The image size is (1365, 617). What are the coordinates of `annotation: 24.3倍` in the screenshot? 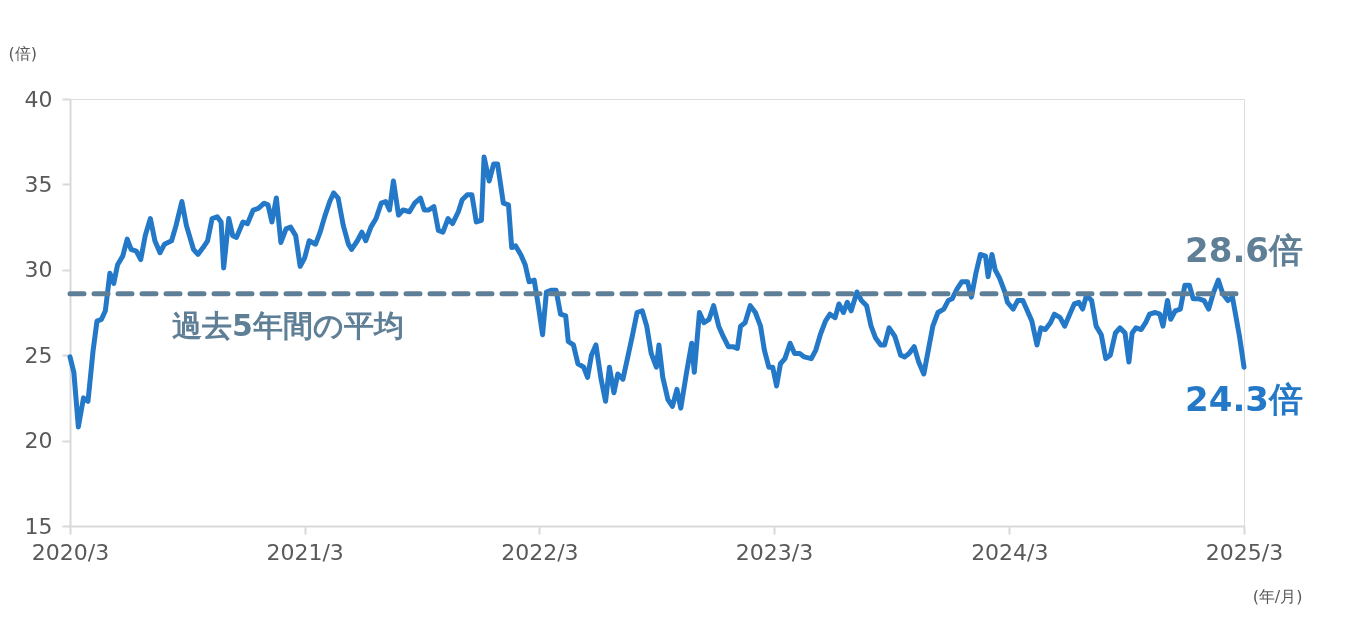 It's located at (1244, 399).